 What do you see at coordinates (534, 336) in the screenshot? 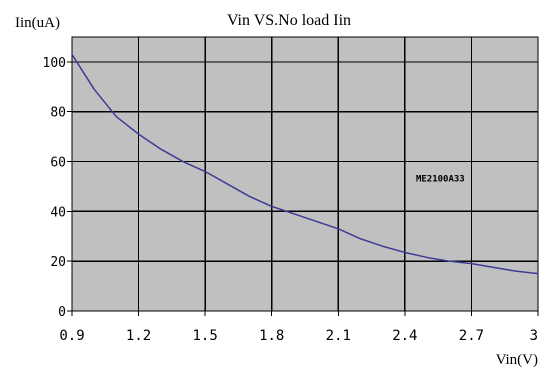
I see `x-tick-label-3: 3` at bounding box center [534, 336].